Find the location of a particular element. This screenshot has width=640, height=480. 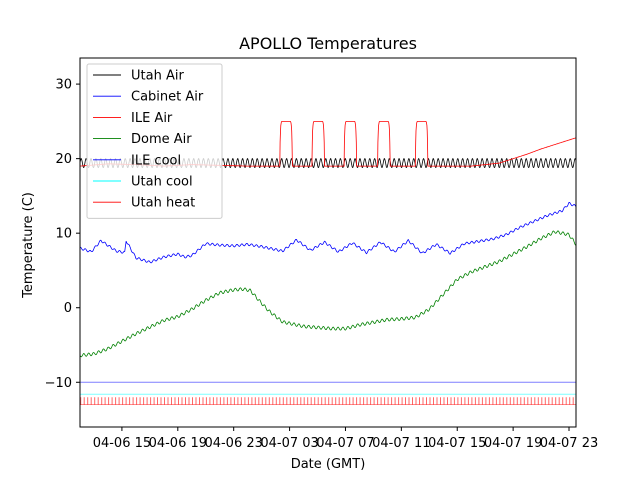

x-tick-label: 04-06 15 is located at coordinates (122, 443).